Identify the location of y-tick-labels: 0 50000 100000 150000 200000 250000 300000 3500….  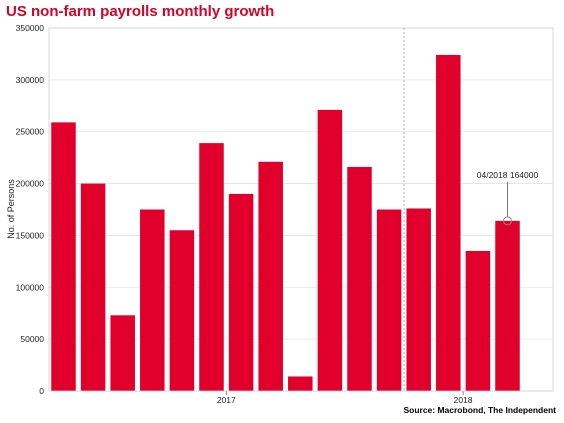
(30, 209).